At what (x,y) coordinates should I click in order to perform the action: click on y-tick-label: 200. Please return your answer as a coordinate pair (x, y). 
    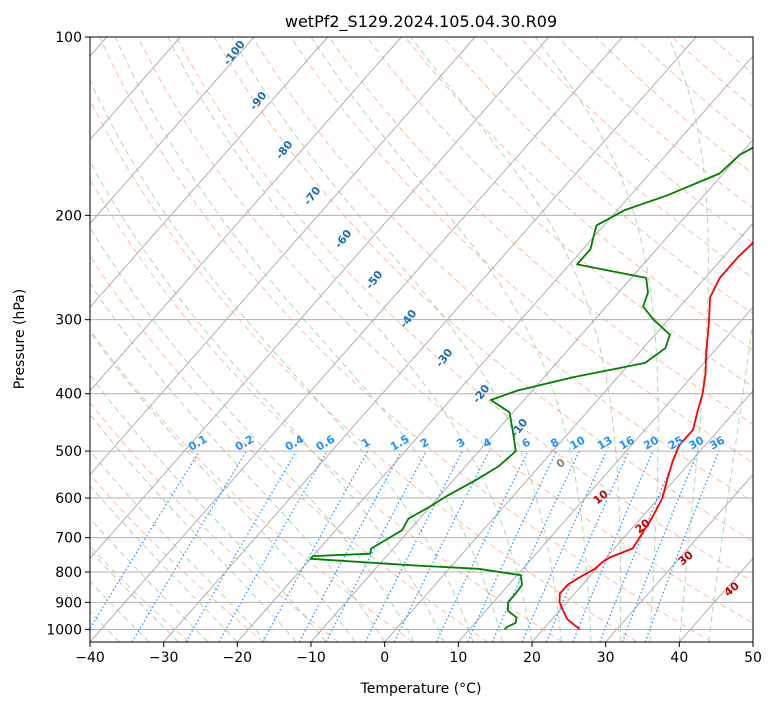
    Looking at the image, I should click on (68, 216).